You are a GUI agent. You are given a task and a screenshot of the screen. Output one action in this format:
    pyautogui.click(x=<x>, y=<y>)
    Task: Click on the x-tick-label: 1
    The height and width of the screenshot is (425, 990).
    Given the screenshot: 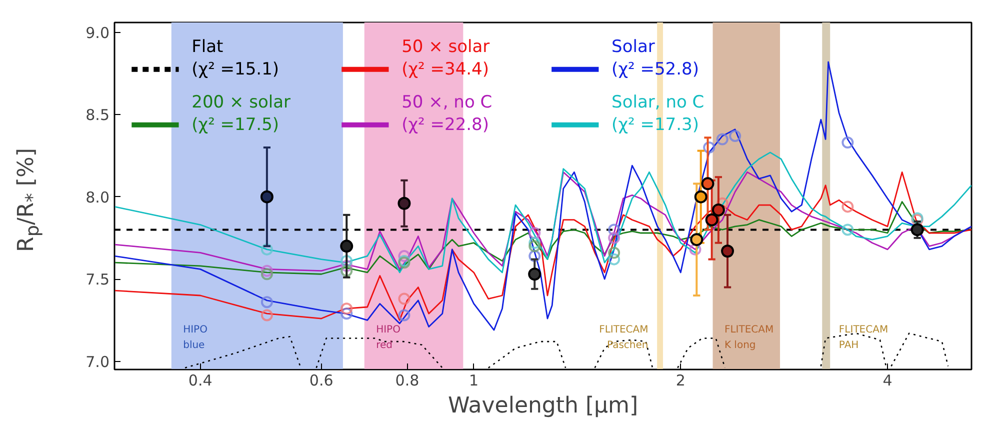 What is the action you would take?
    pyautogui.click(x=474, y=381)
    